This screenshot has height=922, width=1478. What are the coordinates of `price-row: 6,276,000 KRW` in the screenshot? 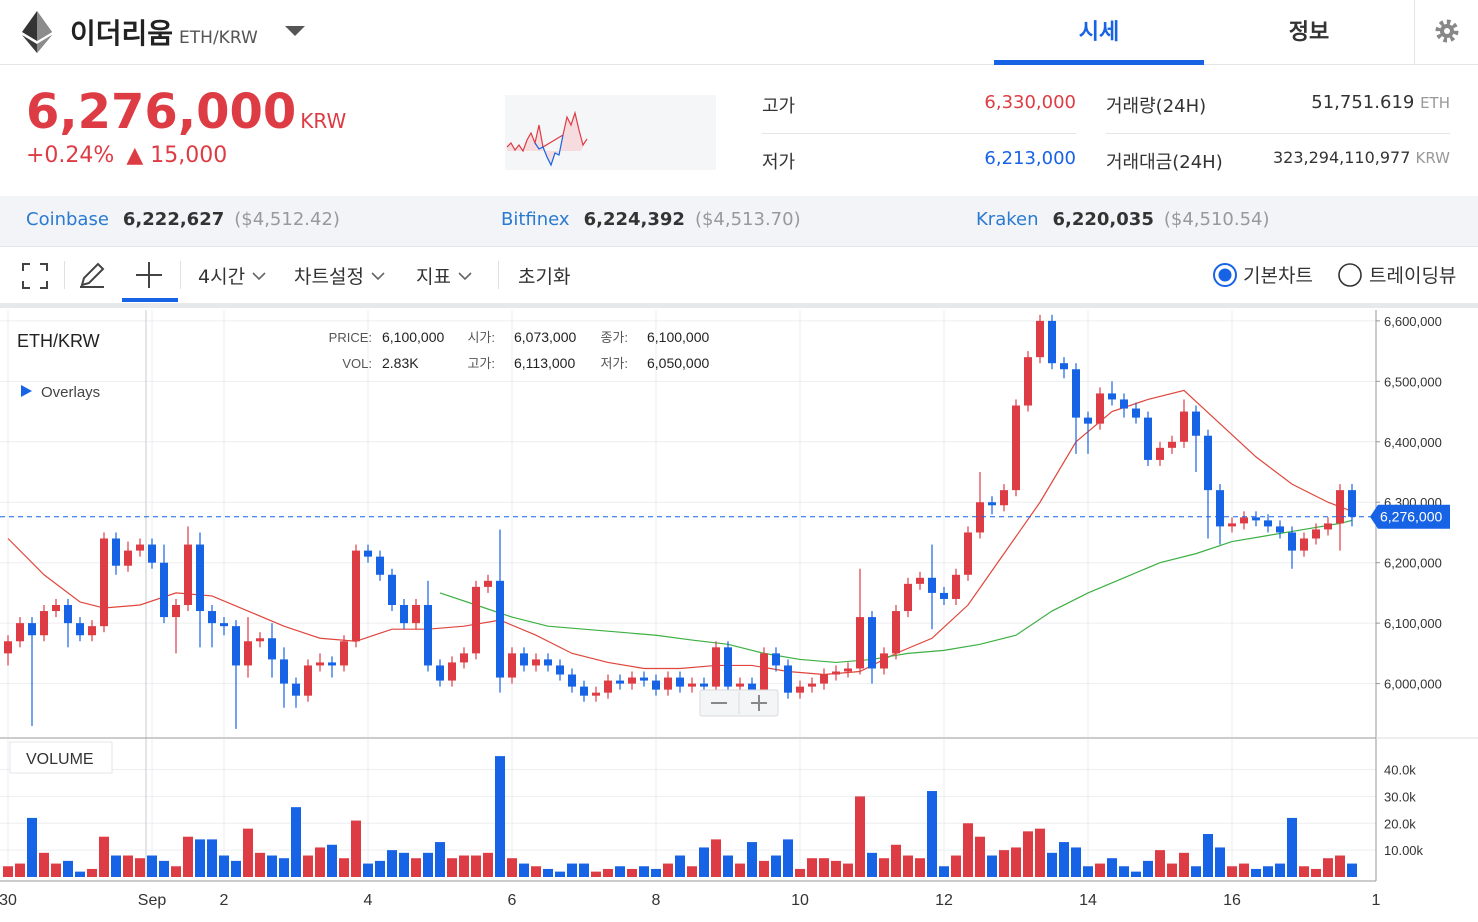 It's located at (186, 112).